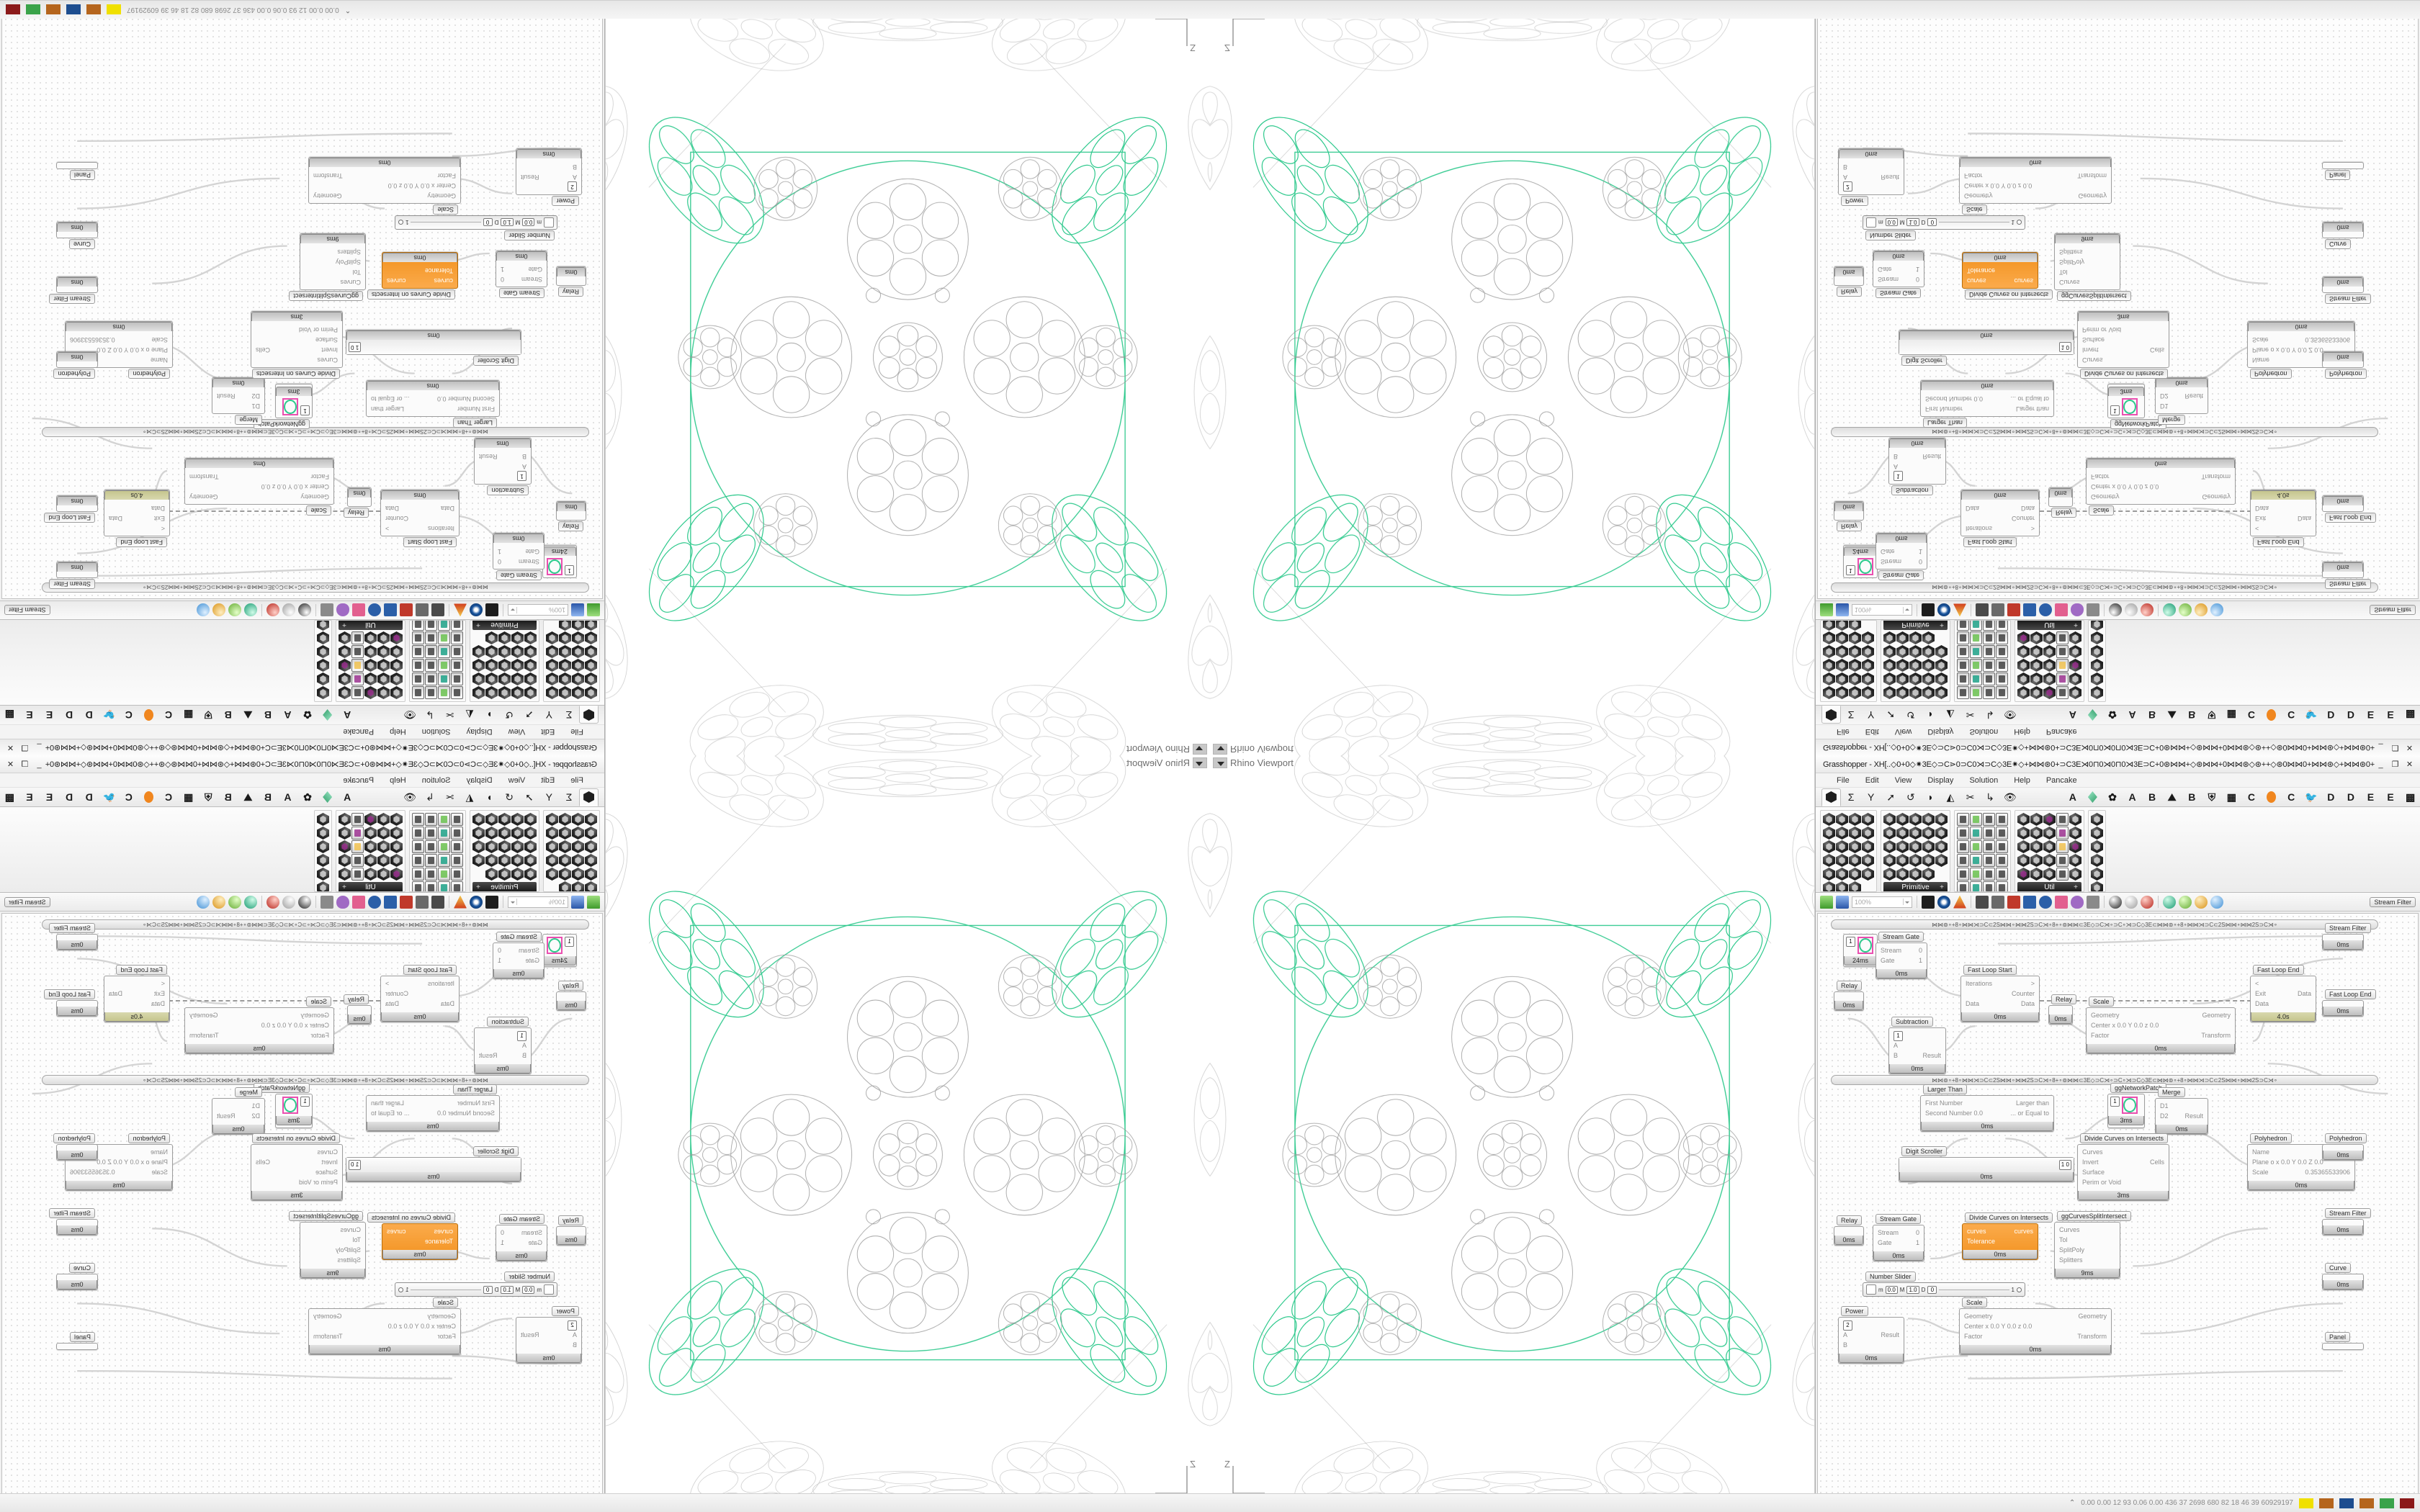 The width and height of the screenshot is (2420, 1512). I want to click on plugin-e2-tab: E, so click(2391, 797).